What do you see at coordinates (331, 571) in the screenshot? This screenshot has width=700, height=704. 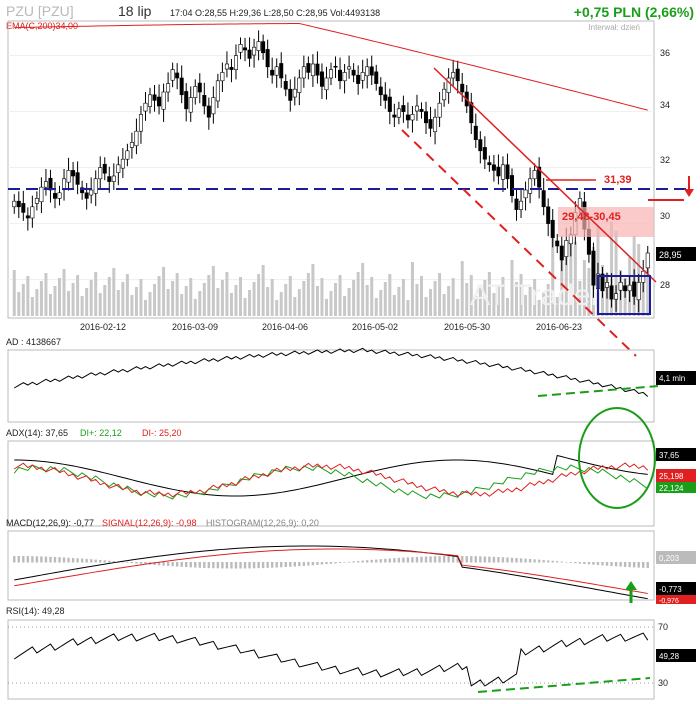 I see `signal-line` at bounding box center [331, 571].